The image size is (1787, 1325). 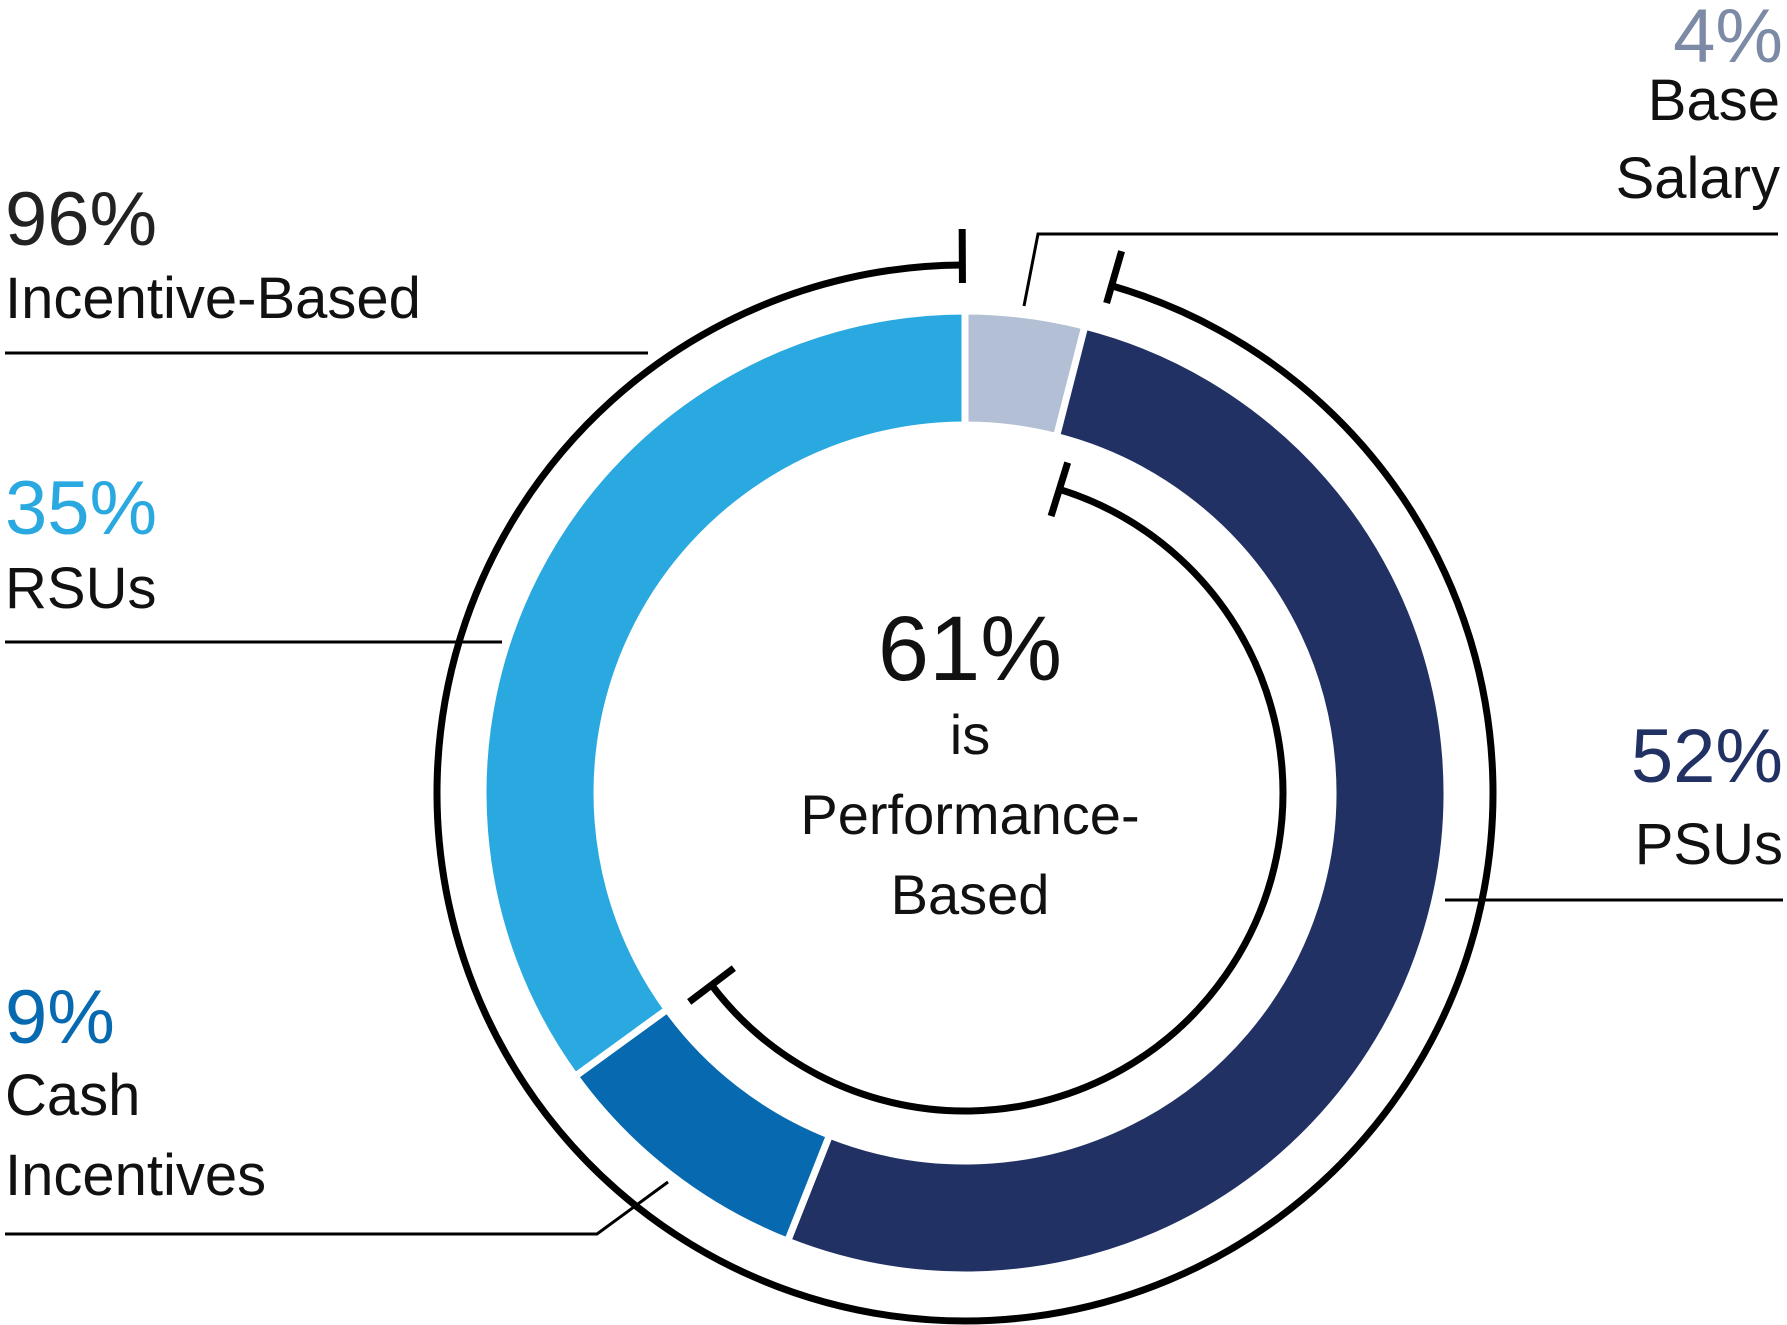 What do you see at coordinates (72, 1095) in the screenshot?
I see `cash-incentives-label-line-1: Cash` at bounding box center [72, 1095].